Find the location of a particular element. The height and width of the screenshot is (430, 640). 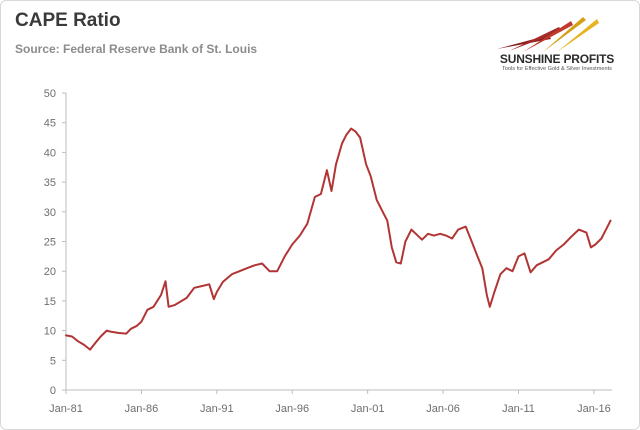

y-tick-label: 5 is located at coordinates (53, 361).